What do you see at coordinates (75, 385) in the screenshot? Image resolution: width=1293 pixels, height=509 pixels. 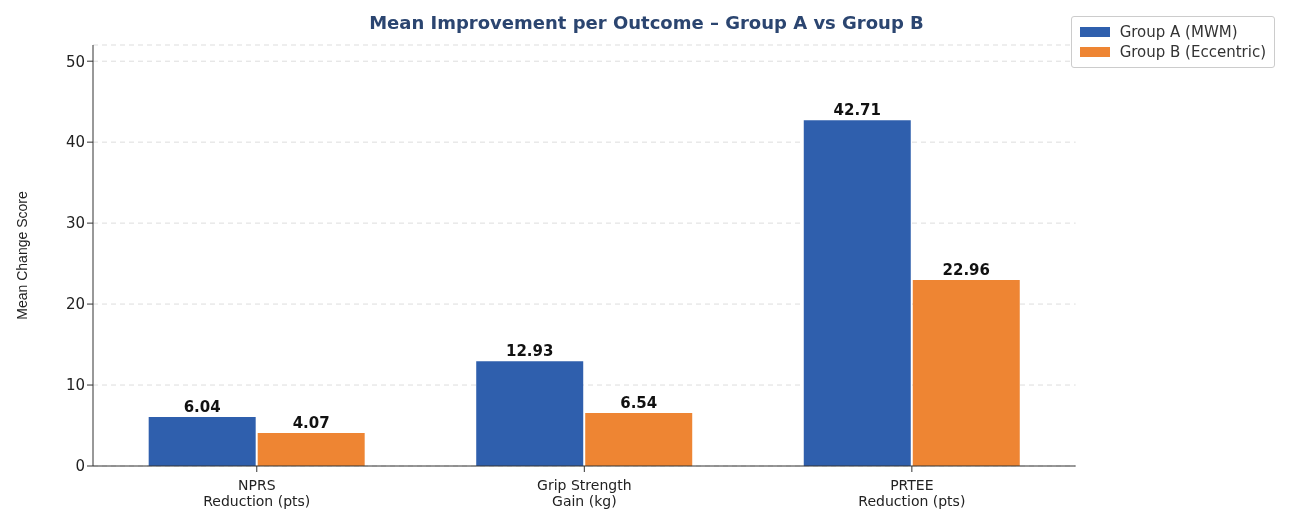 I see `y-tick-label: 10` at bounding box center [75, 385].